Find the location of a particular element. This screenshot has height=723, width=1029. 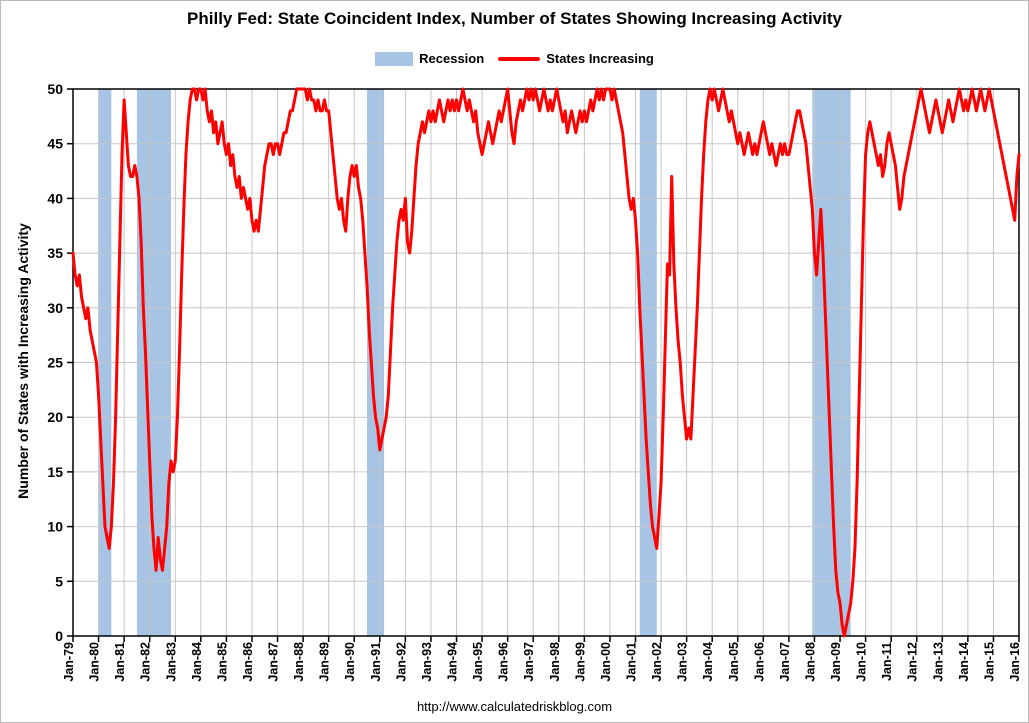

x-tick-label: Jan-86 is located at coordinates (248, 662).